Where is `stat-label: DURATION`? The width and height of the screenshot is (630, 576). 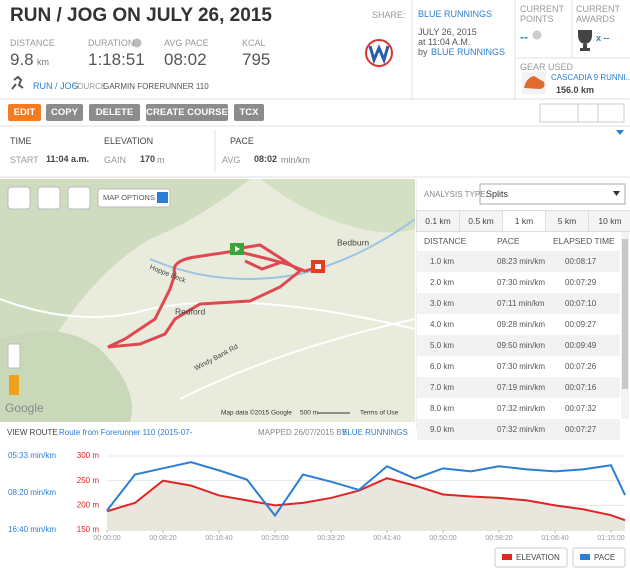
stat-label: DURATION is located at coordinates (111, 43).